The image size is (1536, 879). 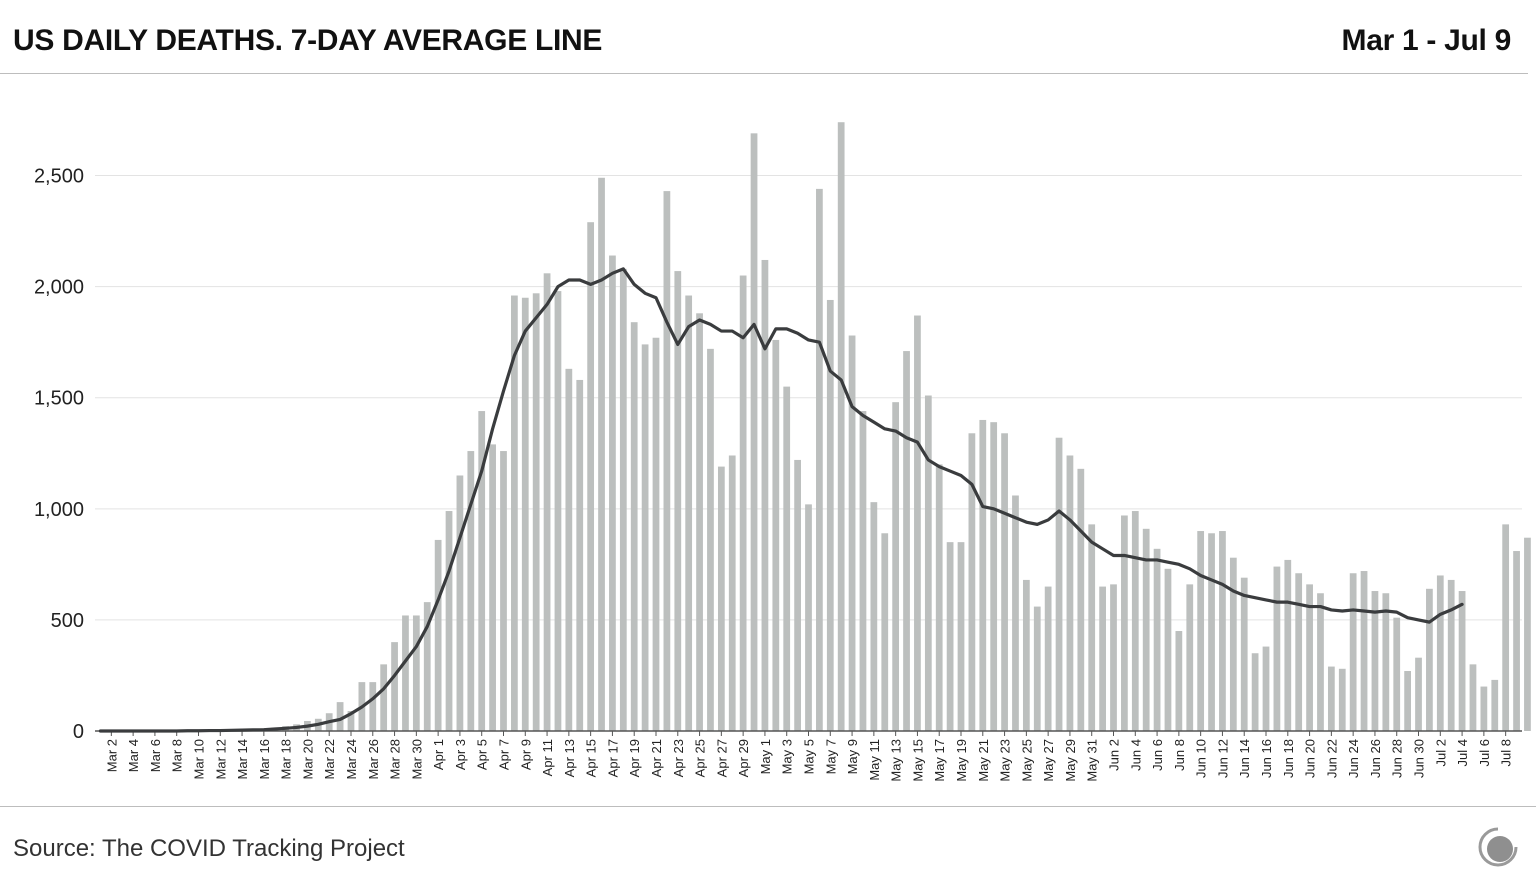 I want to click on x-tick-label: Jun 24, so click(x=1353, y=758).